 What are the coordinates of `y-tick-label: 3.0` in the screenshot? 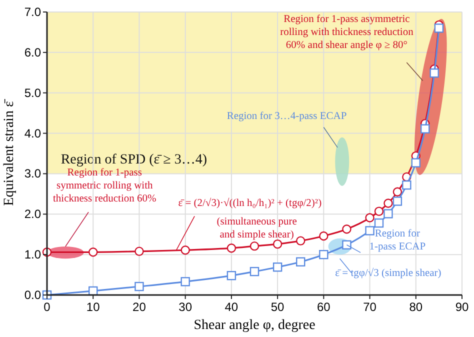 It's located at (33, 173).